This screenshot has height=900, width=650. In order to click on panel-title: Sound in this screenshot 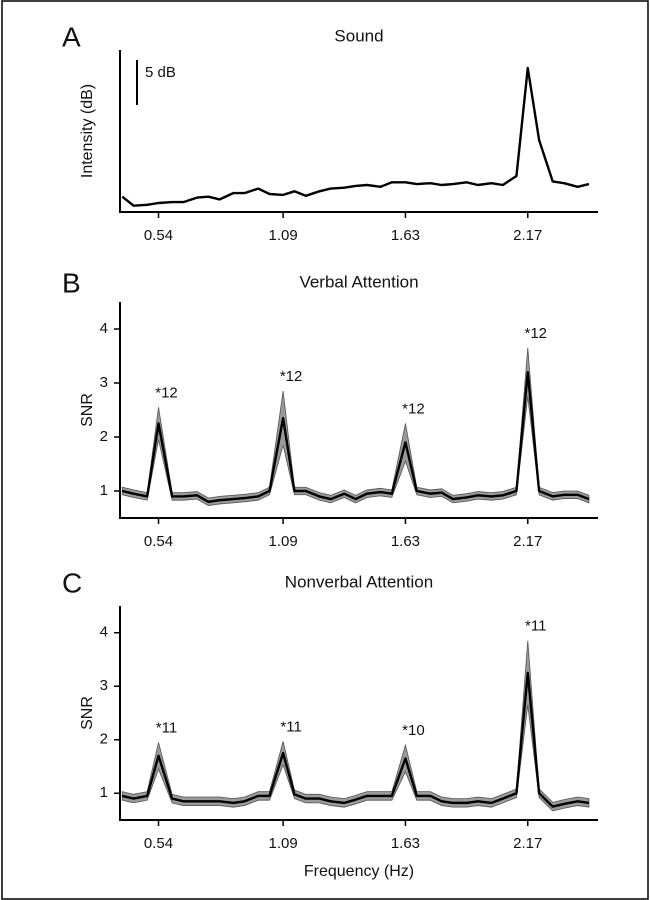, I will do `click(358, 35)`.